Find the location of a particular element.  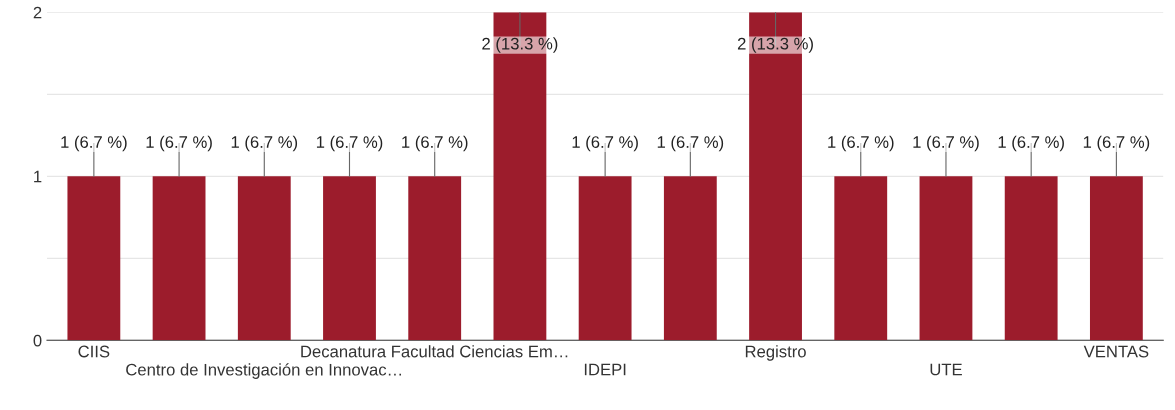

x-tick-label: VENTAS is located at coordinates (1116, 351).